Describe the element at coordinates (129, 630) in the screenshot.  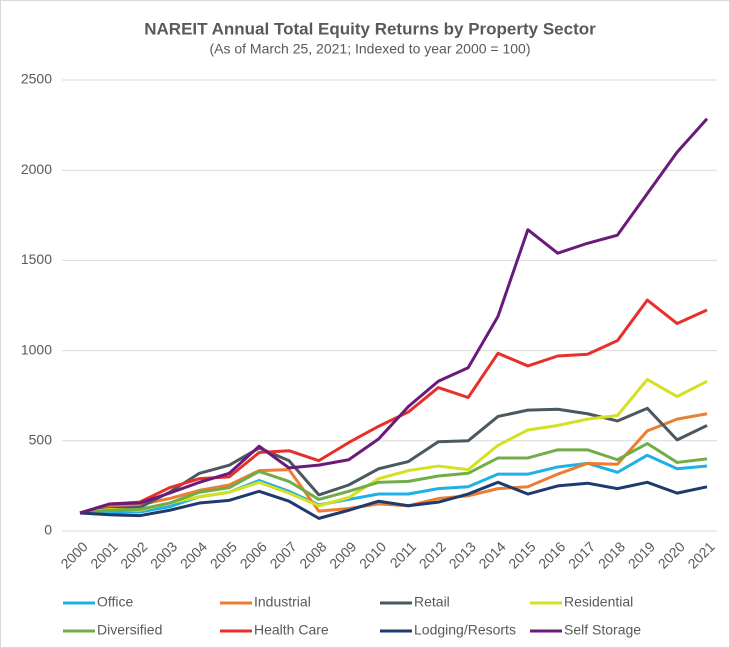
I see `legend-label: Diversified` at that location.